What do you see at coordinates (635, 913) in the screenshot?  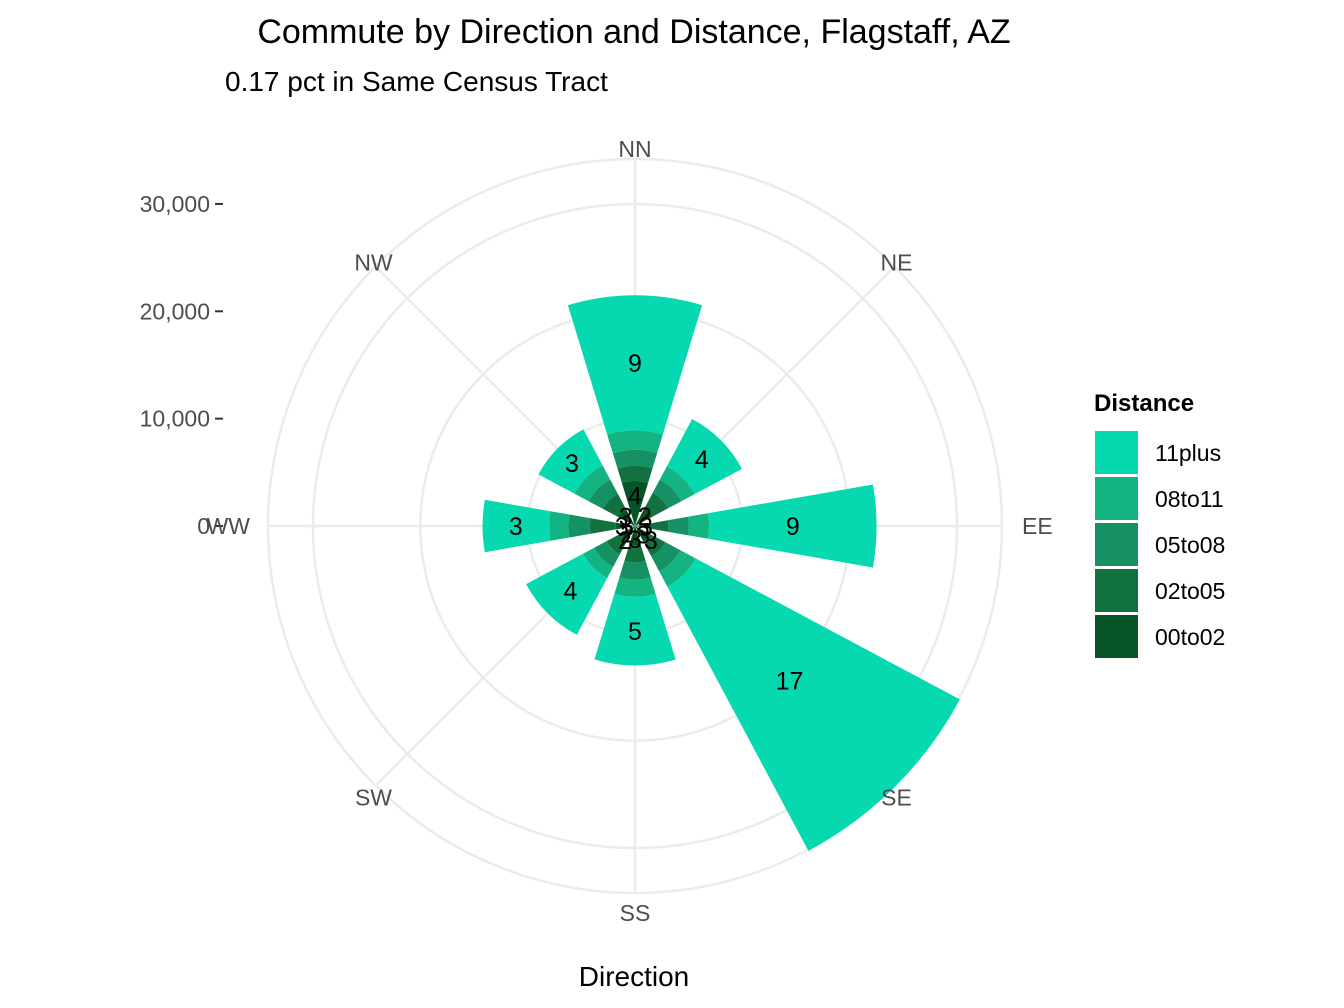 I see `direction-label-ss: SS` at bounding box center [635, 913].